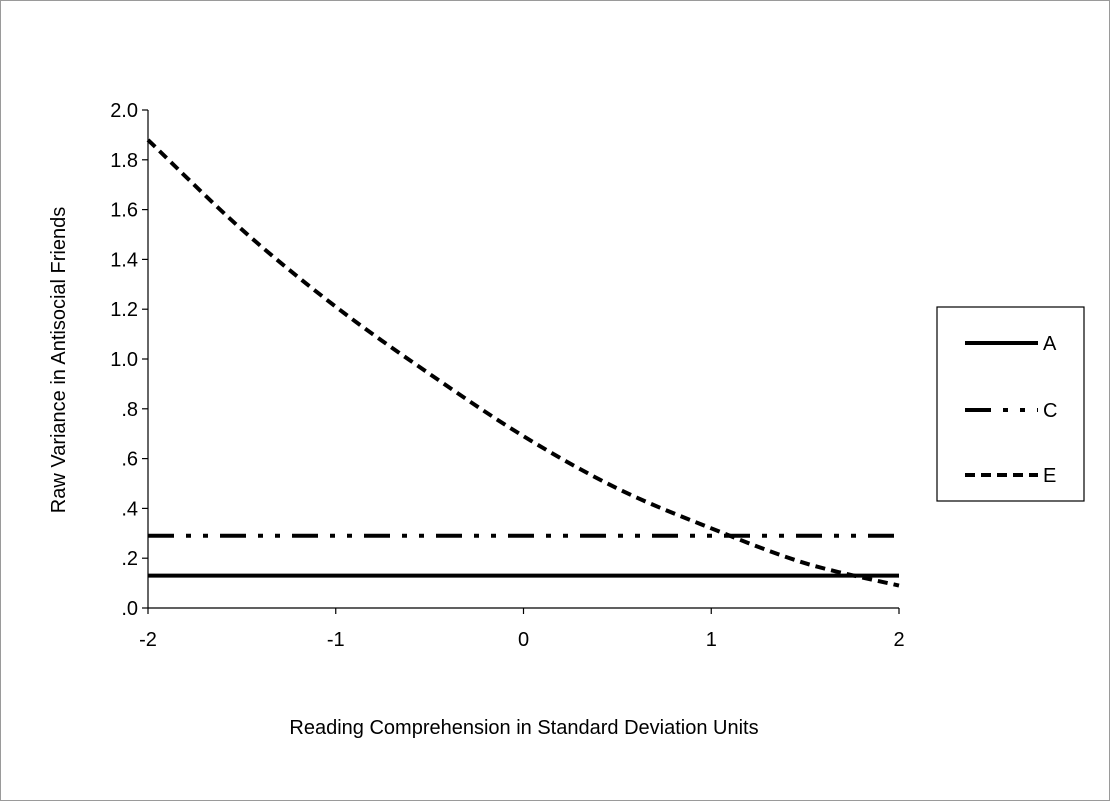 The width and height of the screenshot is (1110, 801). Describe the element at coordinates (124, 360) in the screenshot. I see `y-tick-label: 1.0` at that location.